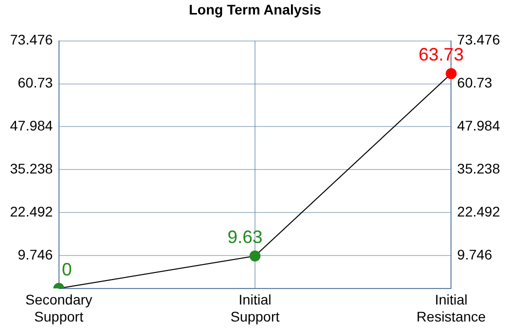  What do you see at coordinates (478, 126) in the screenshot?
I see `y2-tick-label: 47.984` at bounding box center [478, 126].